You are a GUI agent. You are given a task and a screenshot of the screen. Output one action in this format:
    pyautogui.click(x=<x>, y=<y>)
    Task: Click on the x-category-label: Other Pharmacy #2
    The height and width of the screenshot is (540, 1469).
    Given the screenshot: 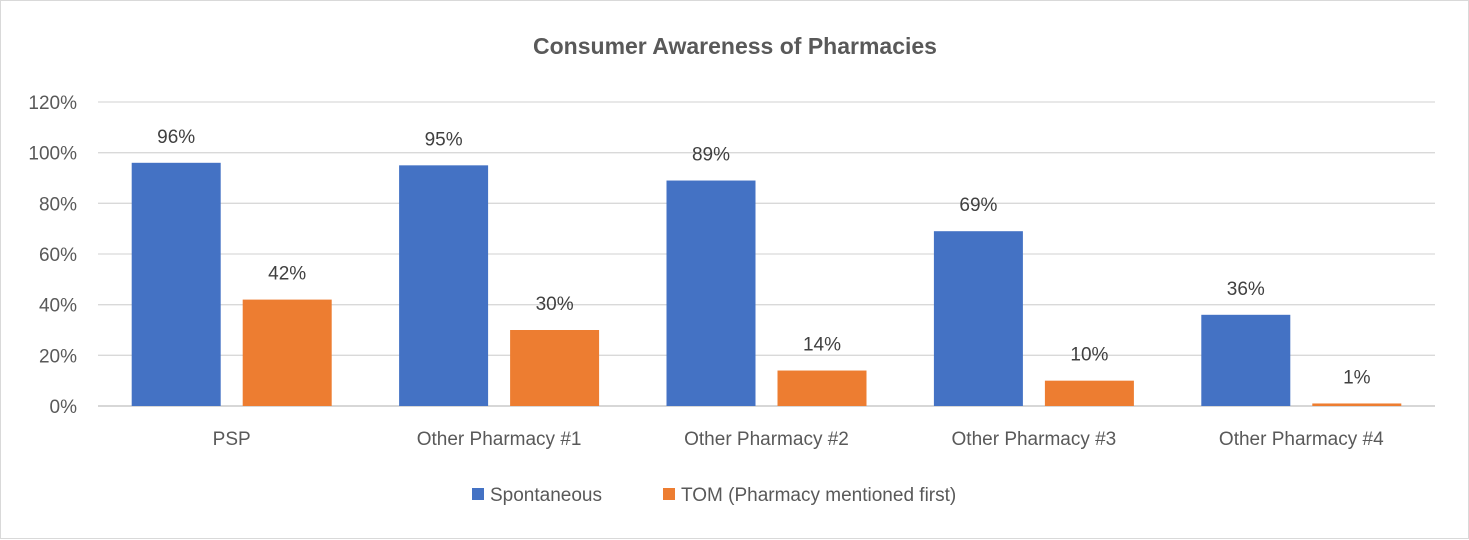 What is the action you would take?
    pyautogui.click(x=766, y=439)
    